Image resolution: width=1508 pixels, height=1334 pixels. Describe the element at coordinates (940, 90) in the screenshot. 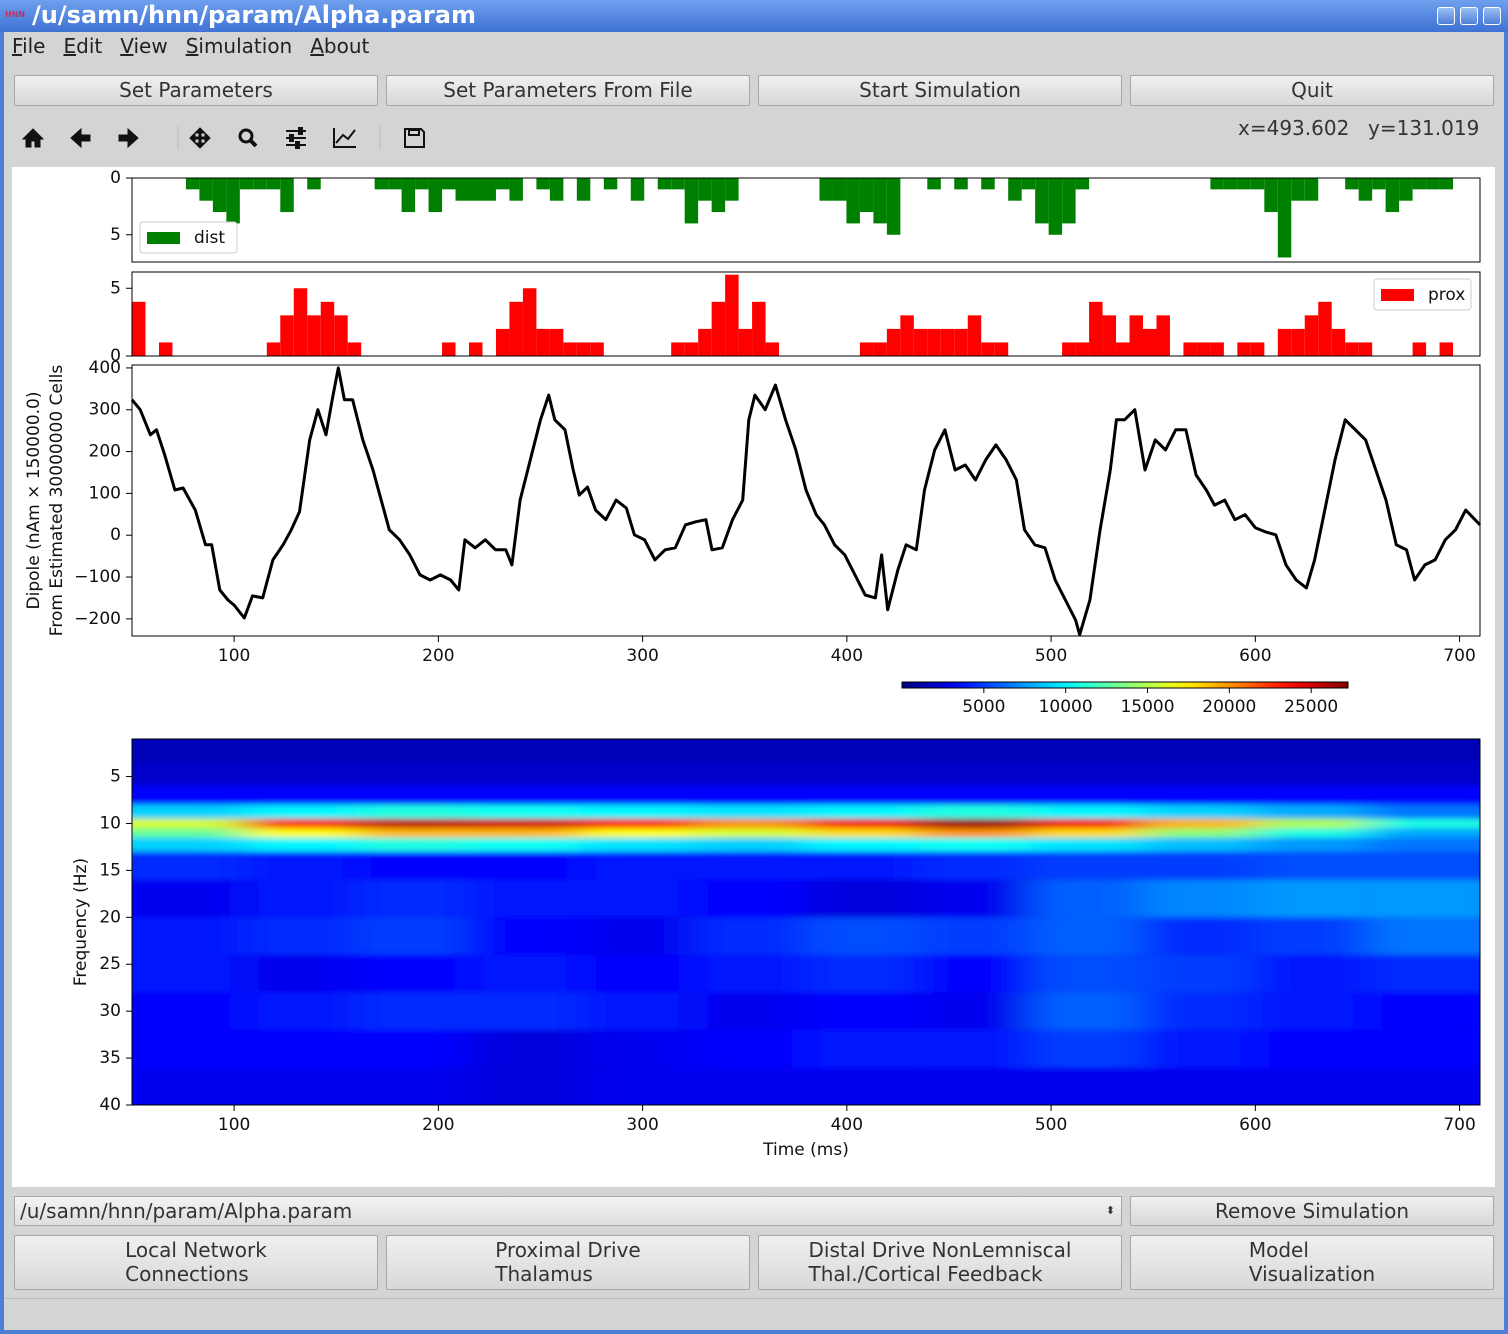

I see `button: Start Simulation` at that location.